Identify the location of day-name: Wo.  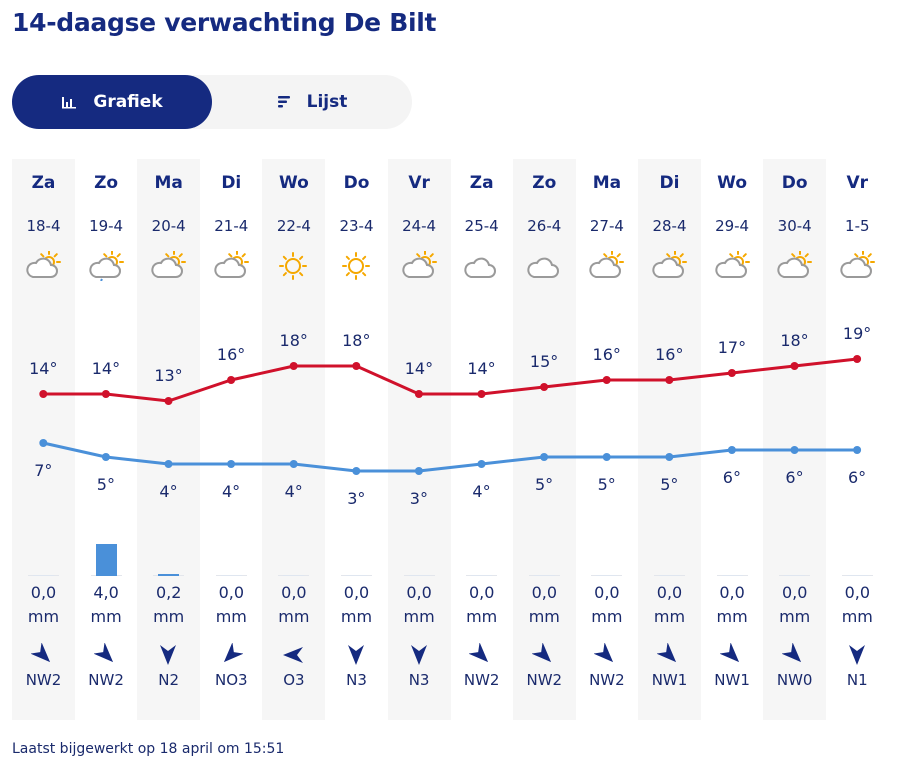
(293, 183).